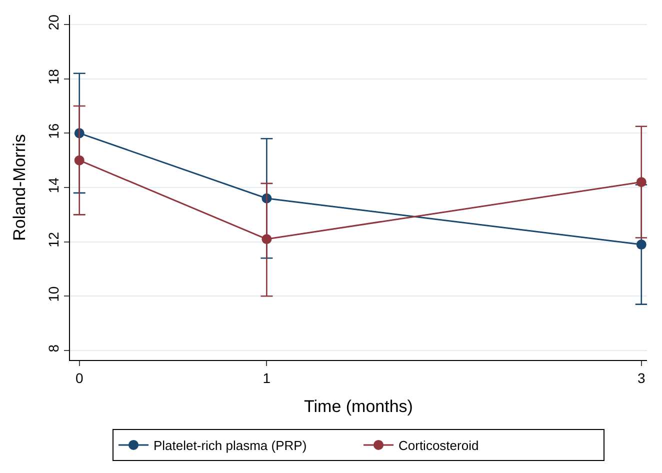  Describe the element at coordinates (53, 22) in the screenshot. I see `y-tick-label: 20` at that location.